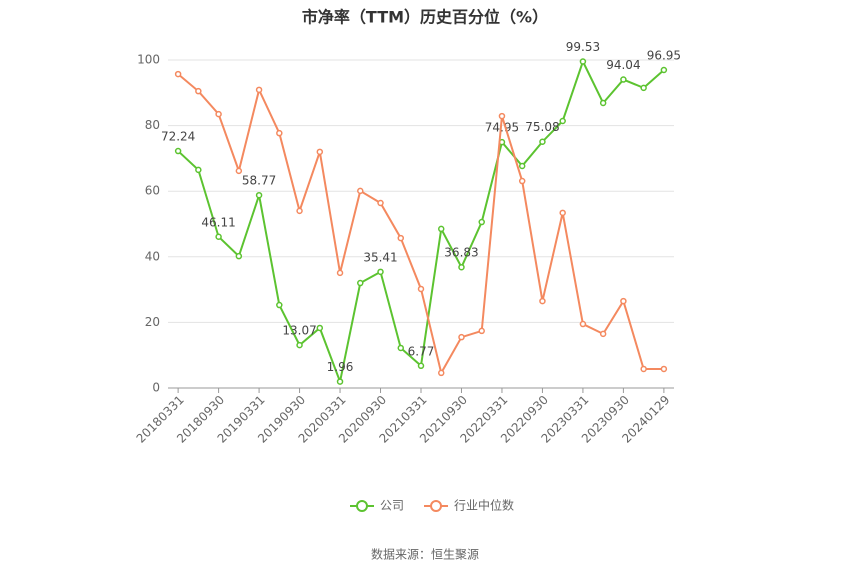 Image resolution: width=850 pixels, height=575 pixels. Describe the element at coordinates (178, 137) in the screenshot. I see `data-label: 72.24` at that location.